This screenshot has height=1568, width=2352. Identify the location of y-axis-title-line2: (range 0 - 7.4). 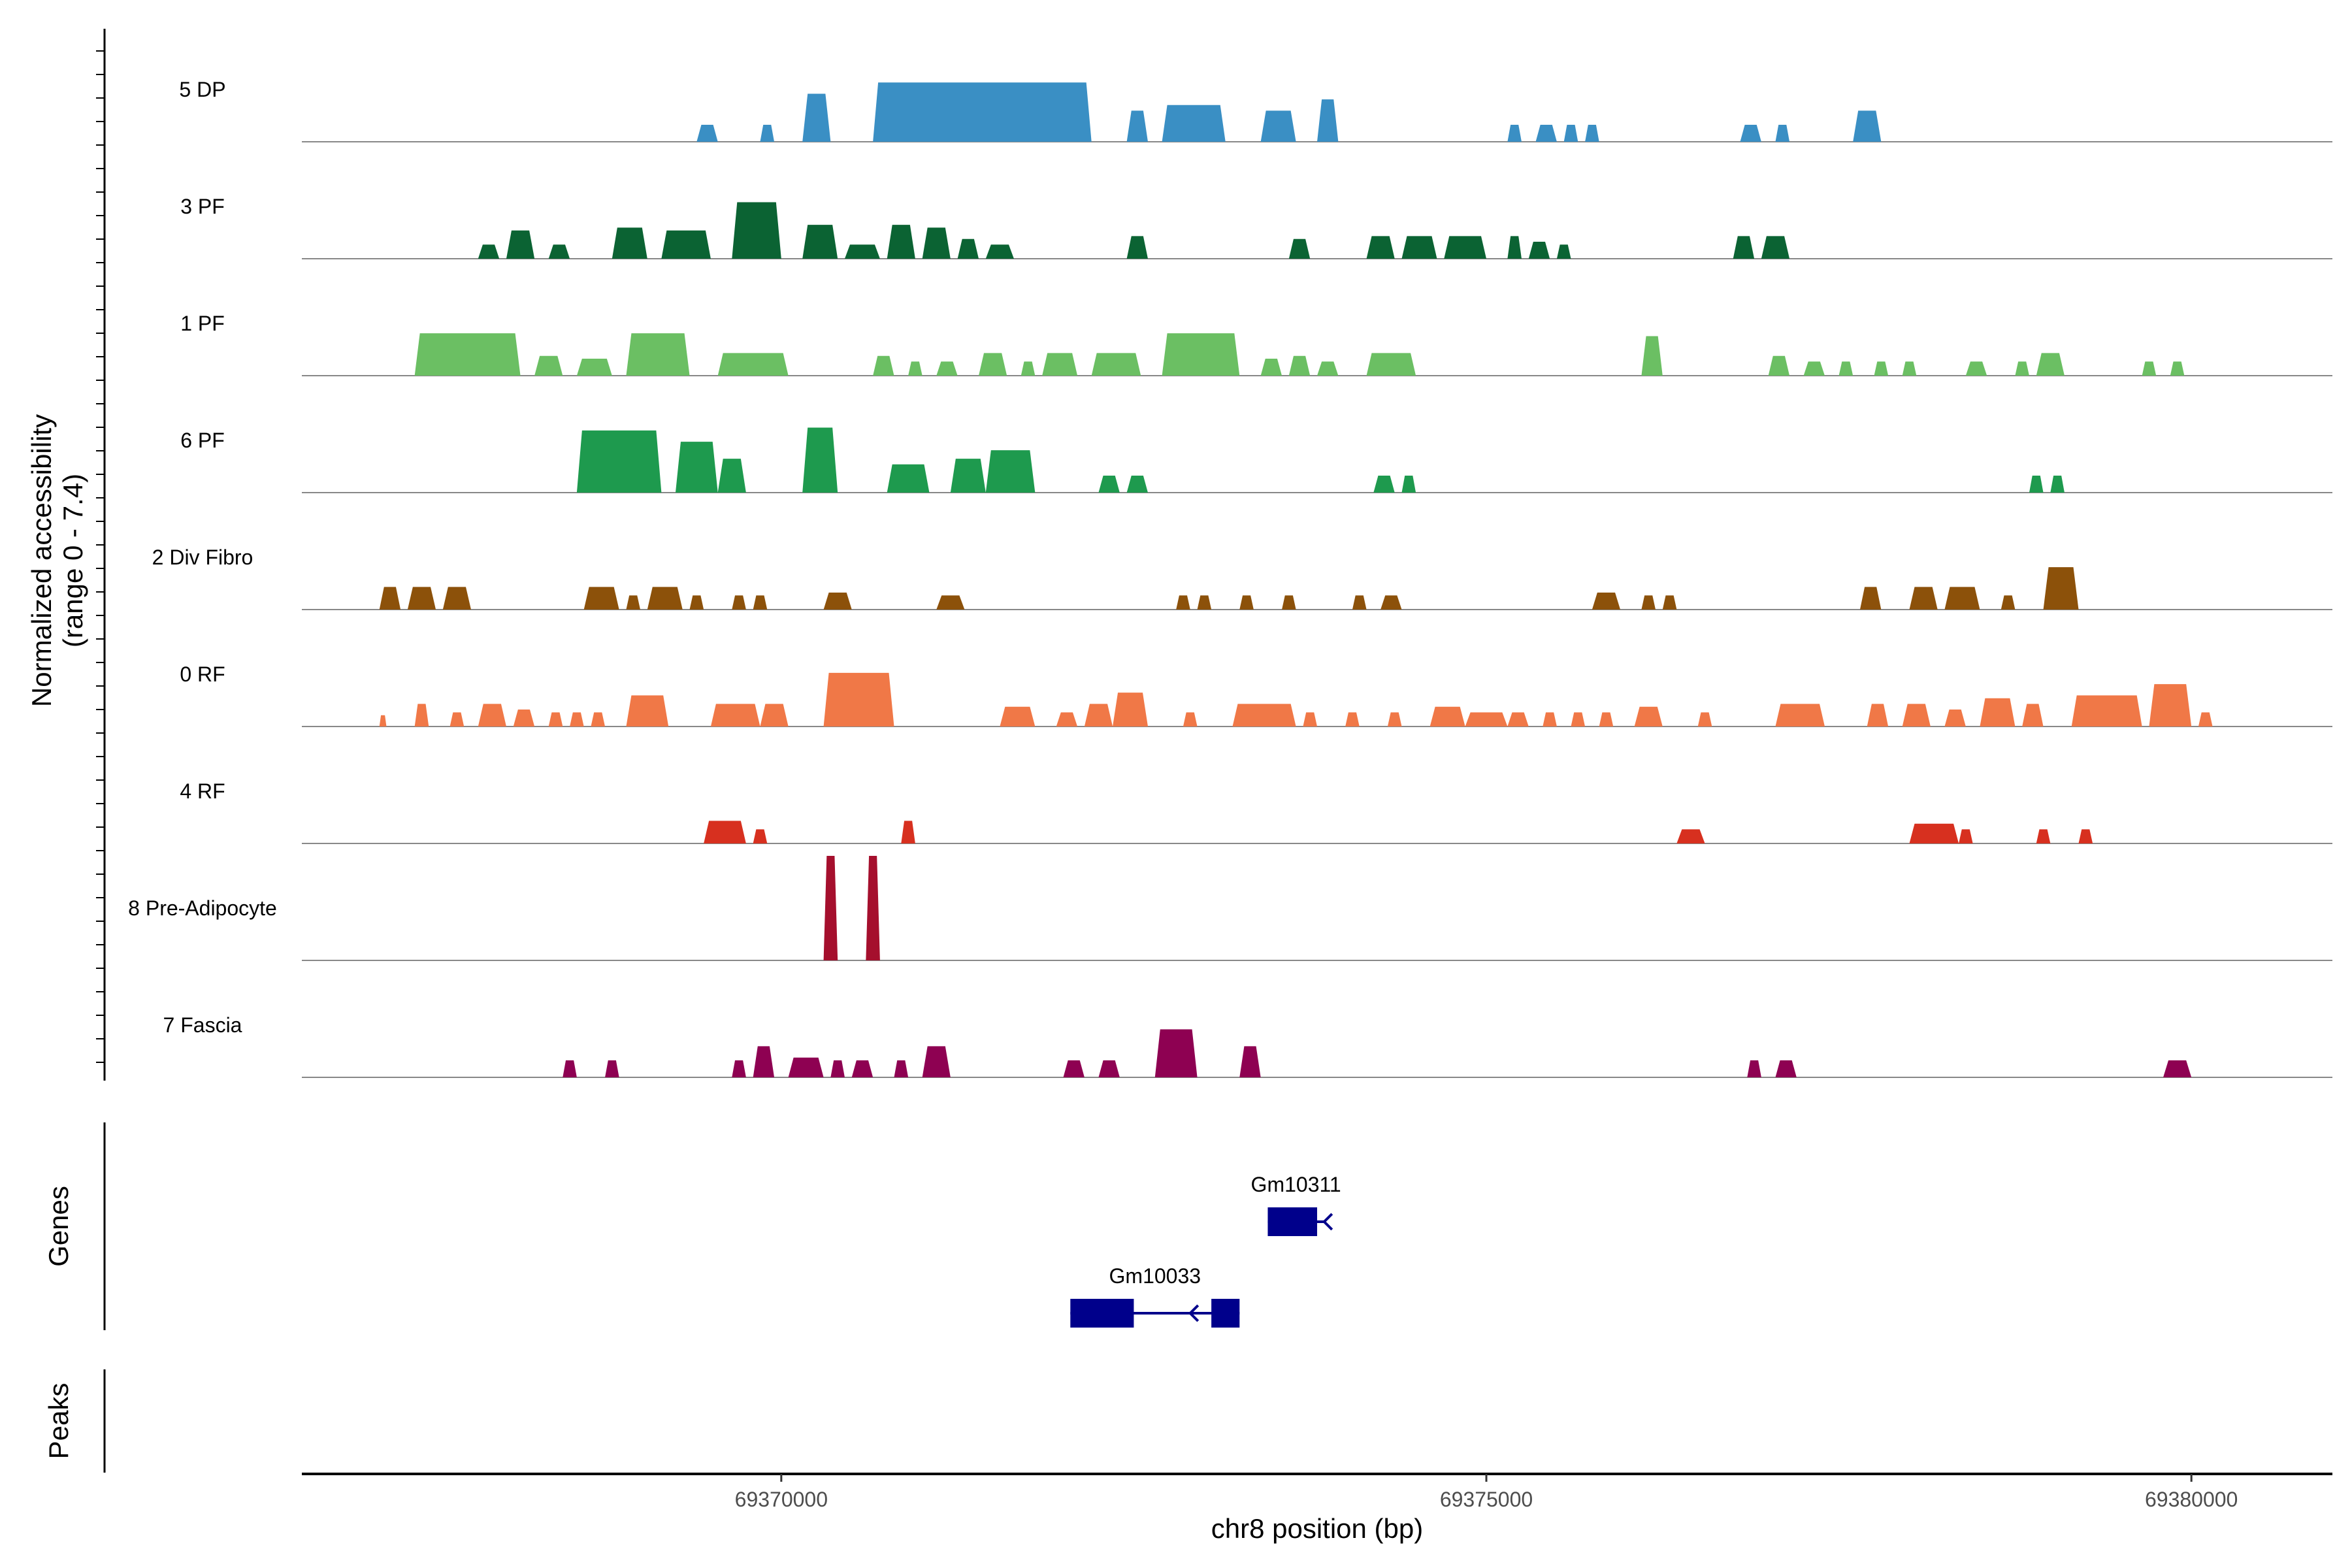
(72, 560).